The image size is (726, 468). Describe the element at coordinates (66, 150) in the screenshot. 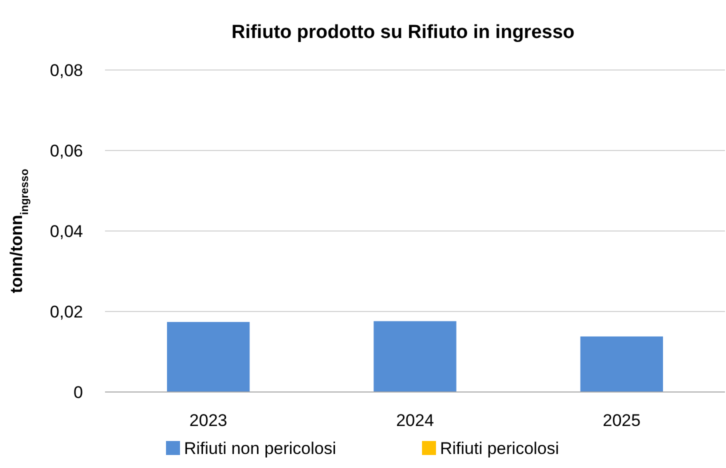

I see `y-tick-label: 0,06` at that location.